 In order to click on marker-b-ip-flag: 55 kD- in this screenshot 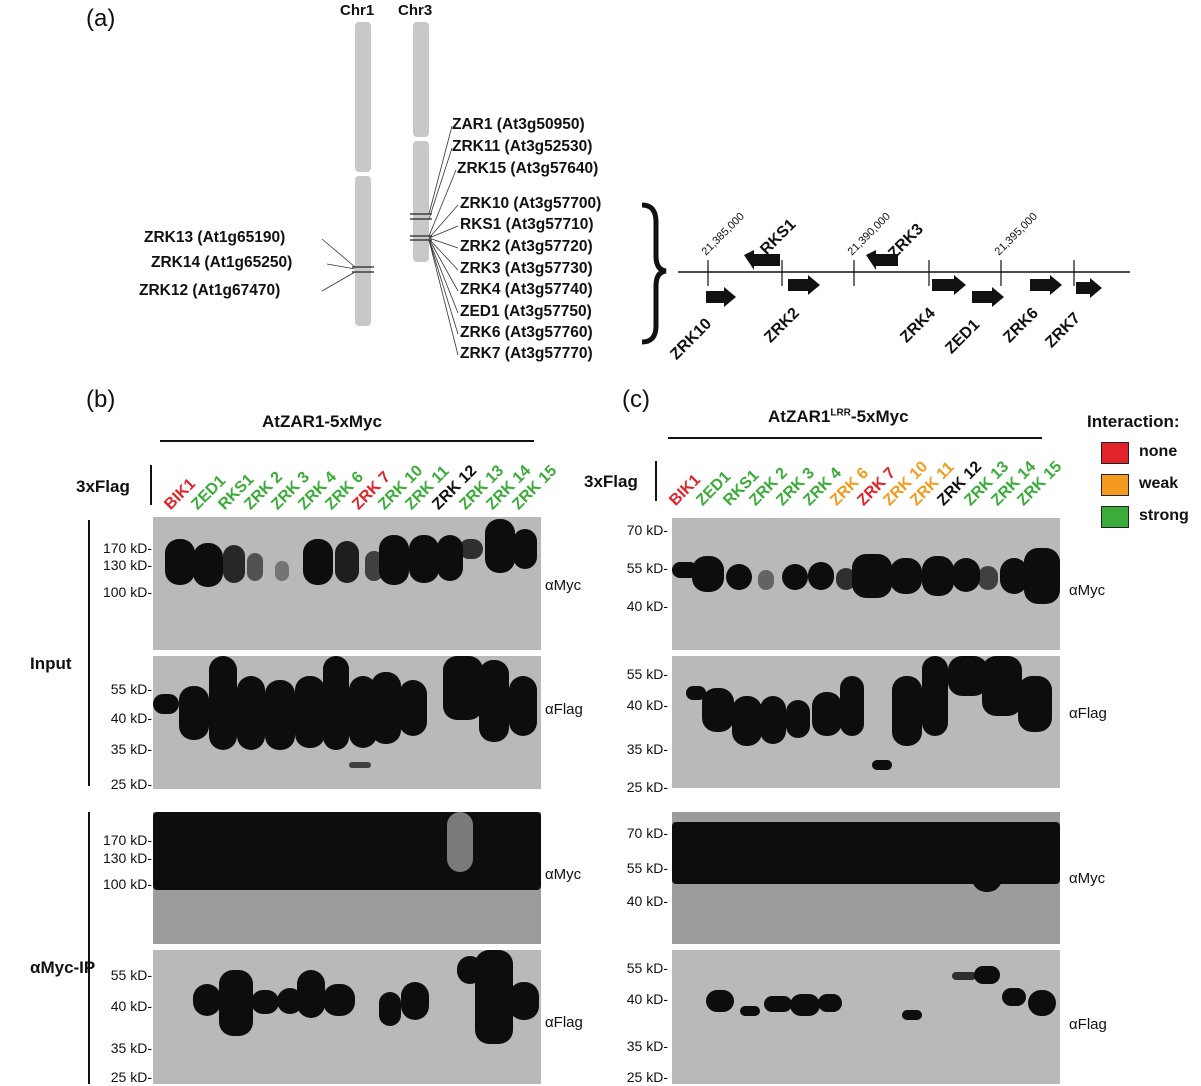, I will do `click(131, 975)`.